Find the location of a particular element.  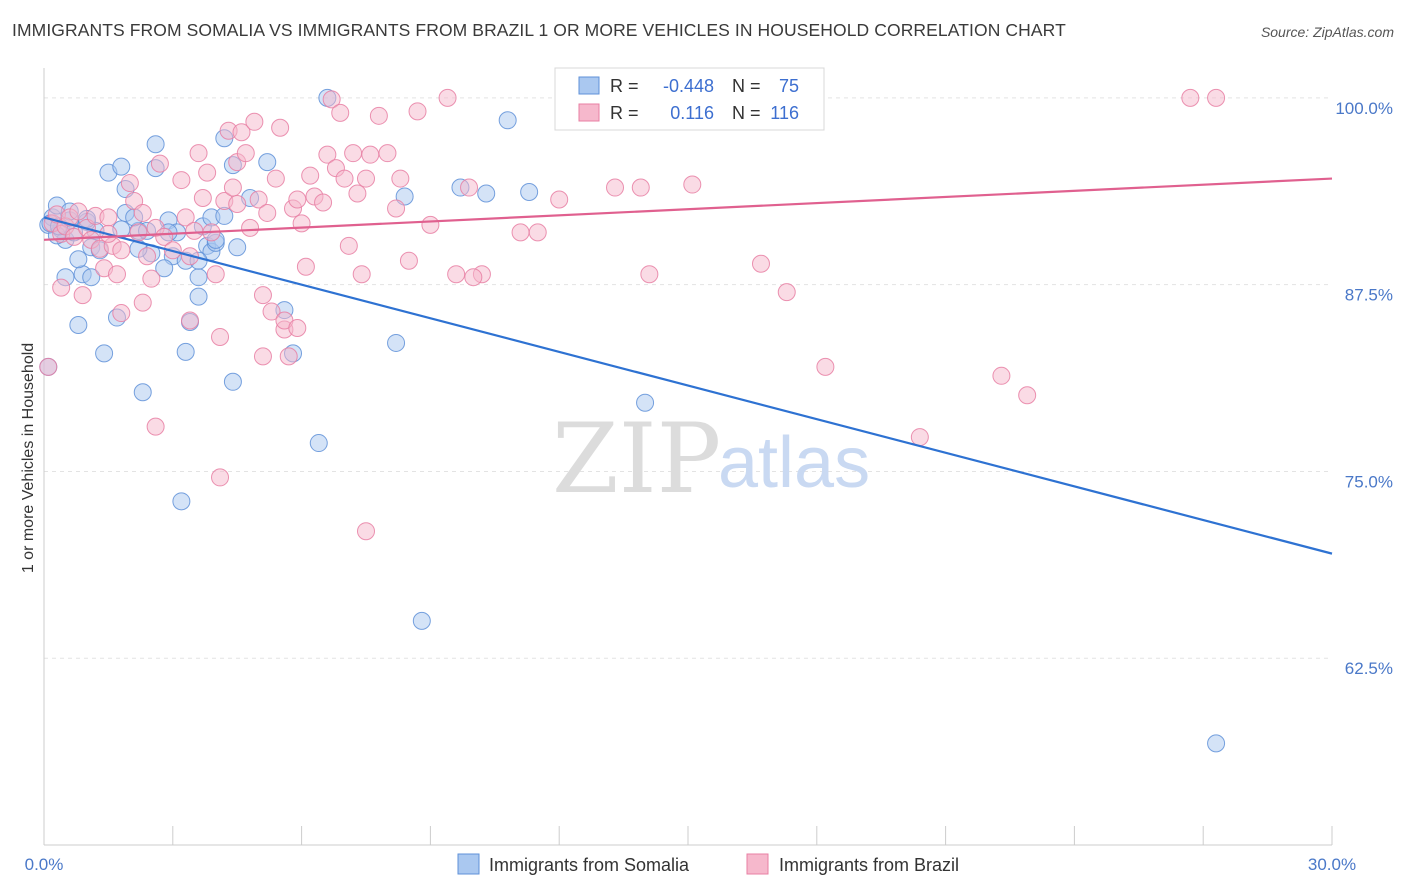

stats-box: R = -0.448 N = 75 R = 0.116 N = 116 is located at coordinates (689, 99).